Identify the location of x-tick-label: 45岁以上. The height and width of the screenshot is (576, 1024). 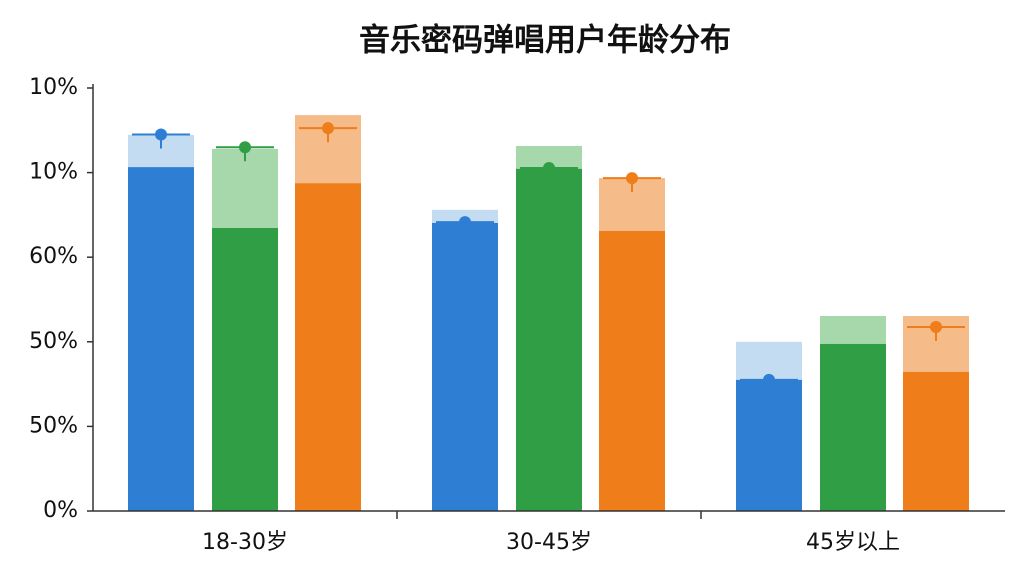
(853, 542).